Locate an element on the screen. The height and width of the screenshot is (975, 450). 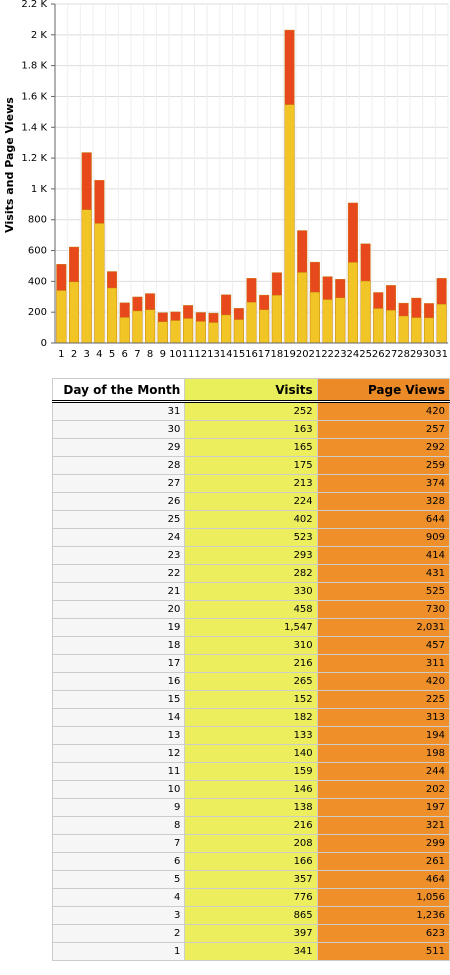
table-cell: 175 is located at coordinates (251, 465).